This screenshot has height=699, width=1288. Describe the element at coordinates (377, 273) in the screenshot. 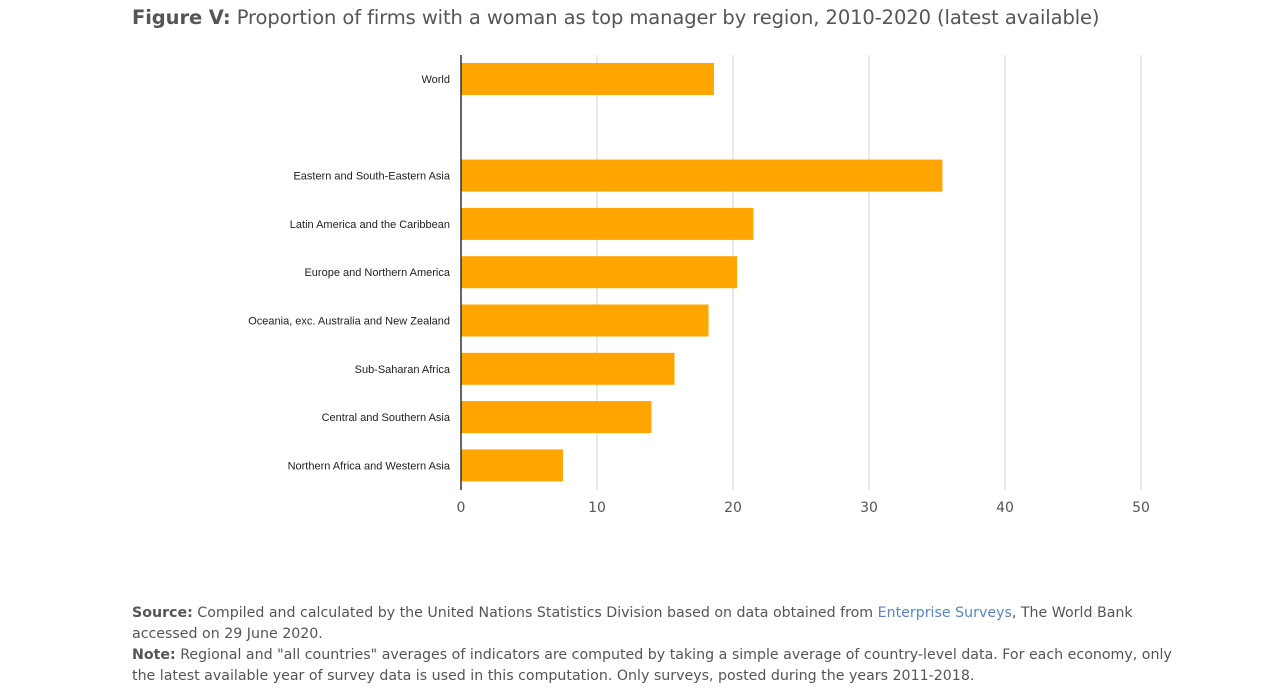

I see `category-label: Europe and Northern America` at that location.